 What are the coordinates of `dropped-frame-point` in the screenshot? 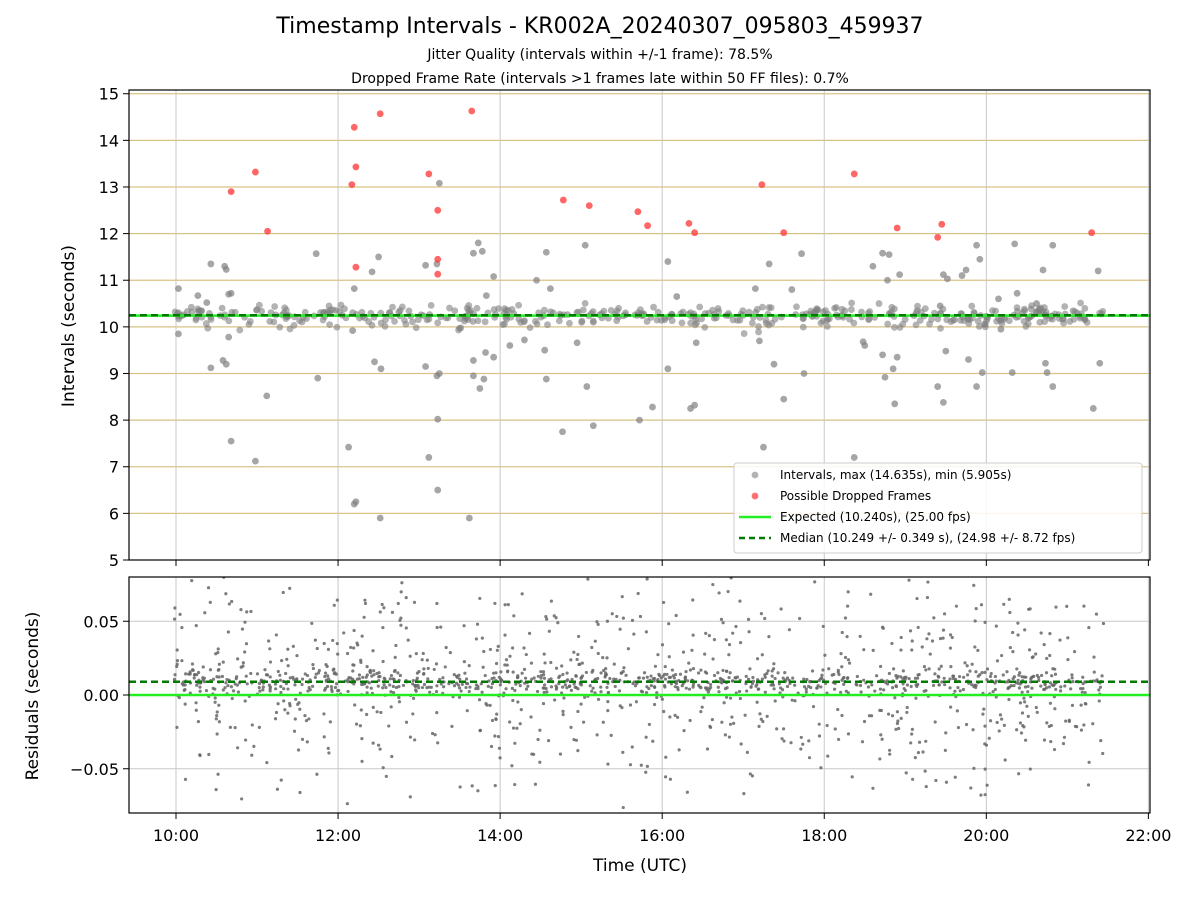 It's located at (472, 111).